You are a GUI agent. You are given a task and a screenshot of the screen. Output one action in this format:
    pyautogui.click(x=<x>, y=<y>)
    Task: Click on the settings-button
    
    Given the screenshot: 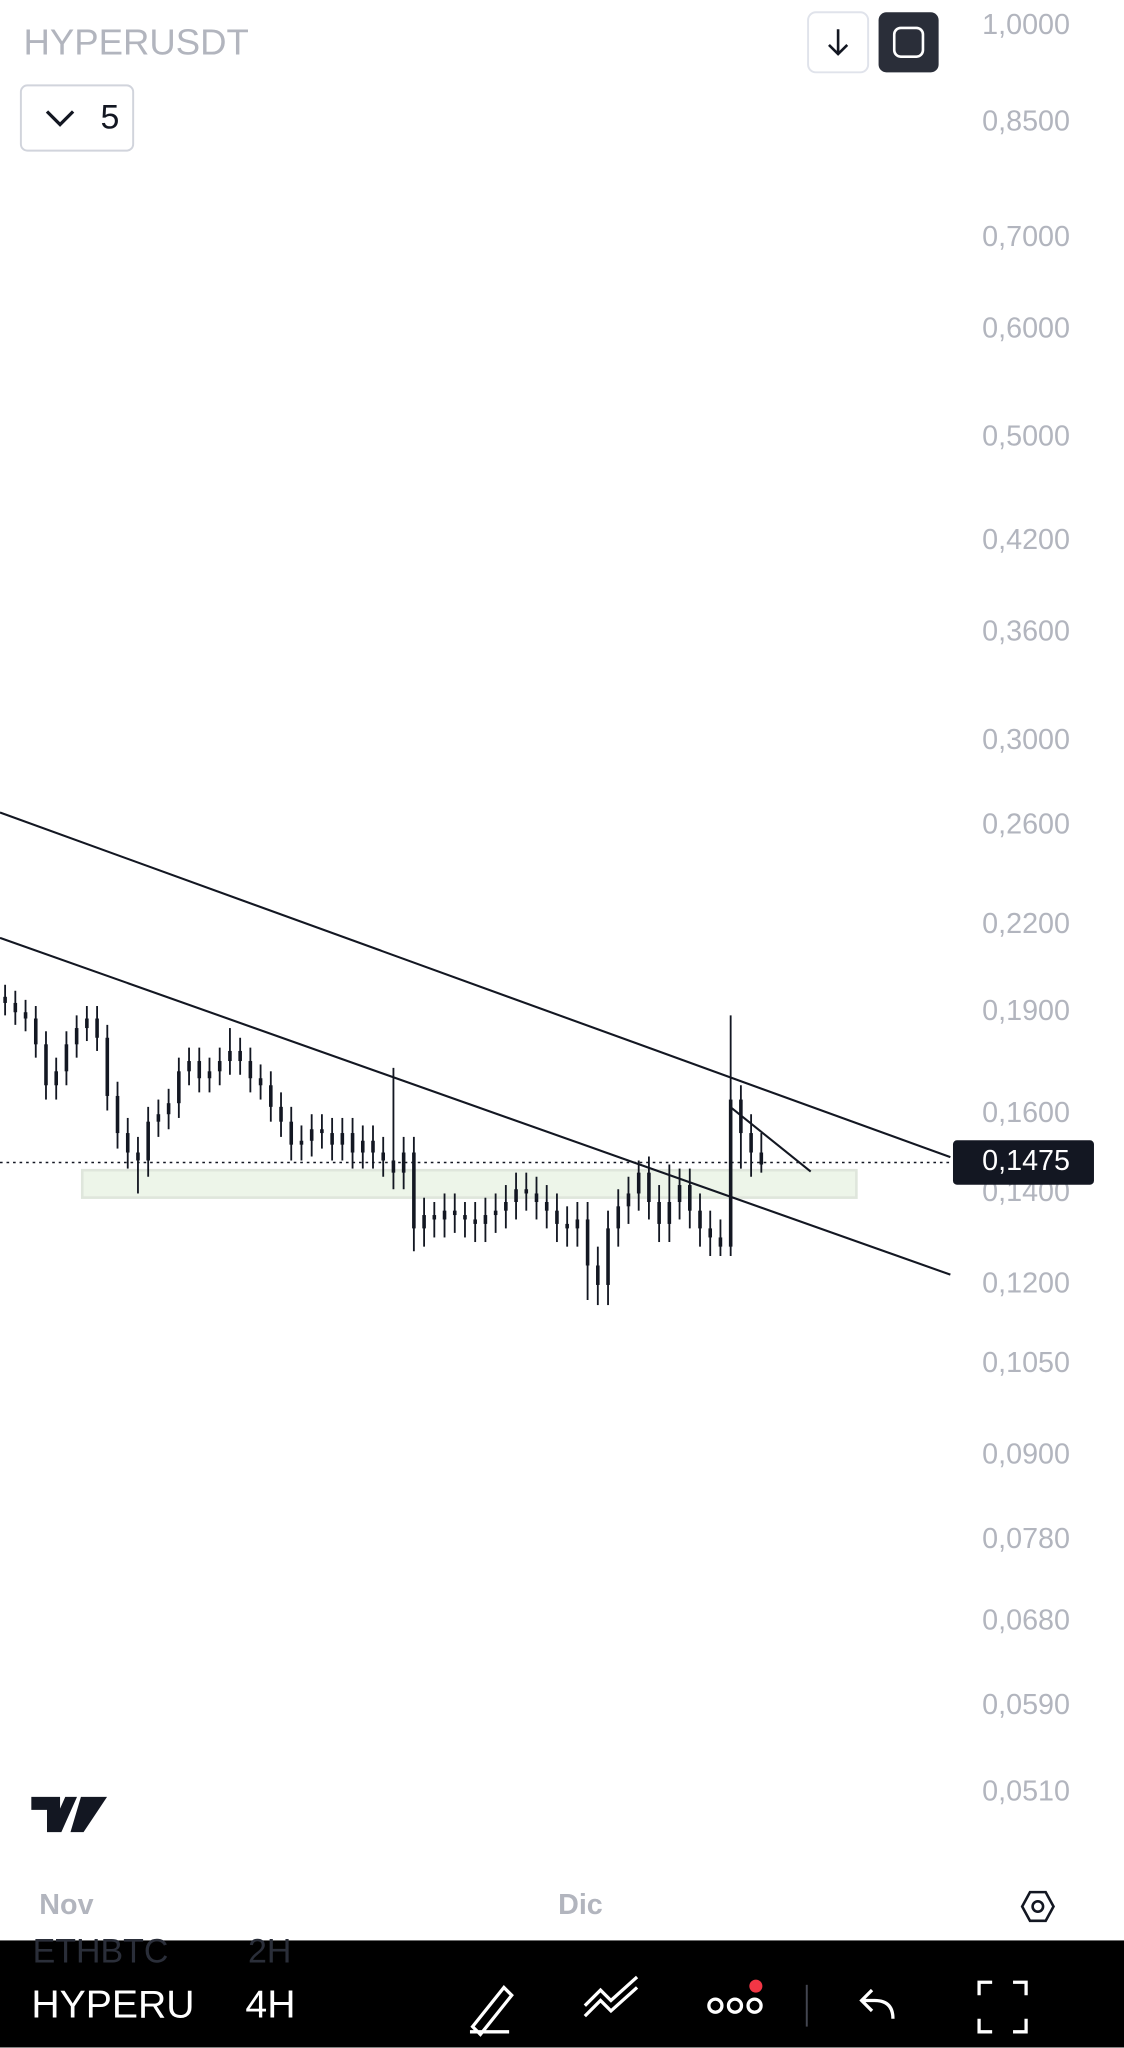 What is the action you would take?
    pyautogui.click(x=1037, y=1906)
    